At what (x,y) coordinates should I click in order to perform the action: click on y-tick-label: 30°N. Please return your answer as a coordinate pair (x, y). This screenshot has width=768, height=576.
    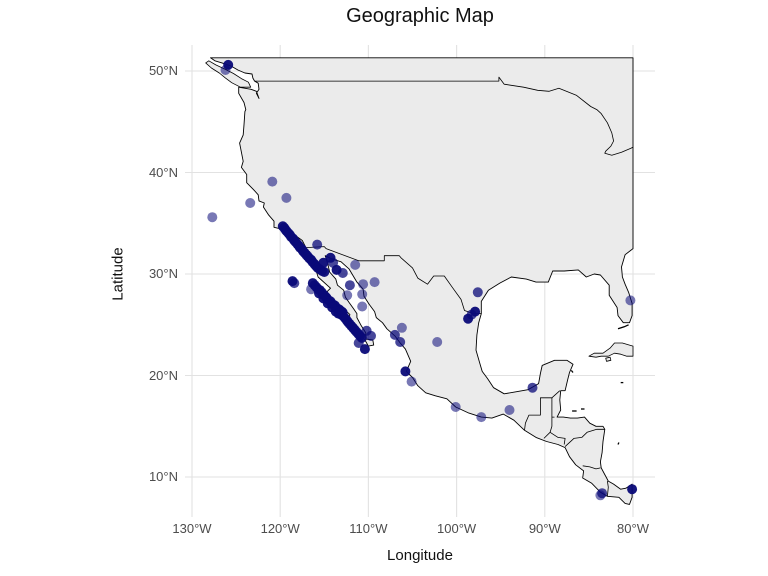
    Looking at the image, I should click on (163, 273).